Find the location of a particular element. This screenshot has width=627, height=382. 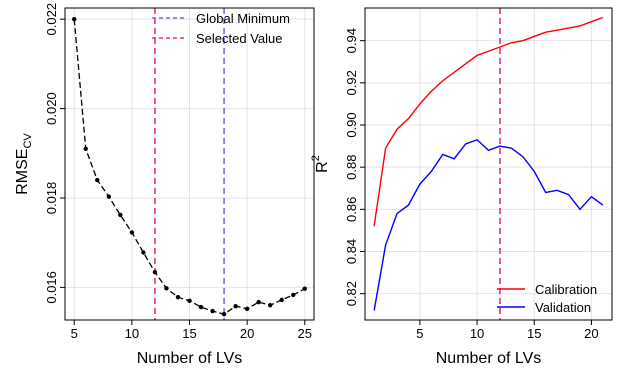

y-axis-title-main: RMSE is located at coordinates (22, 172).